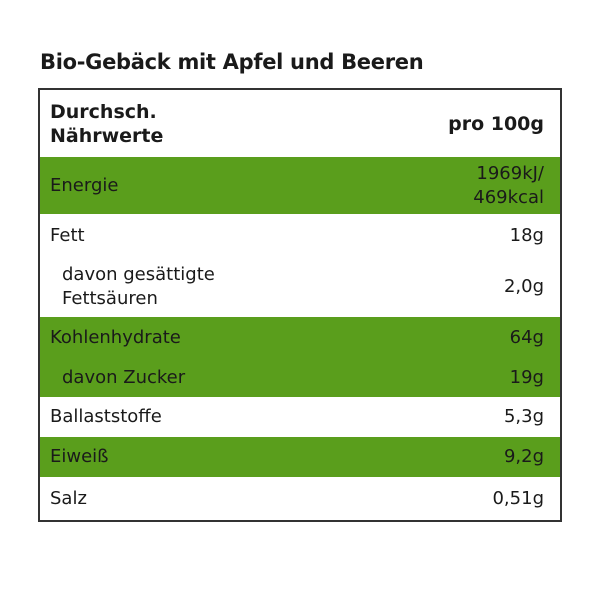 The width and height of the screenshot is (600, 600). I want to click on table-row-energie: Energie 1969kJ/469kcal, so click(300, 185).